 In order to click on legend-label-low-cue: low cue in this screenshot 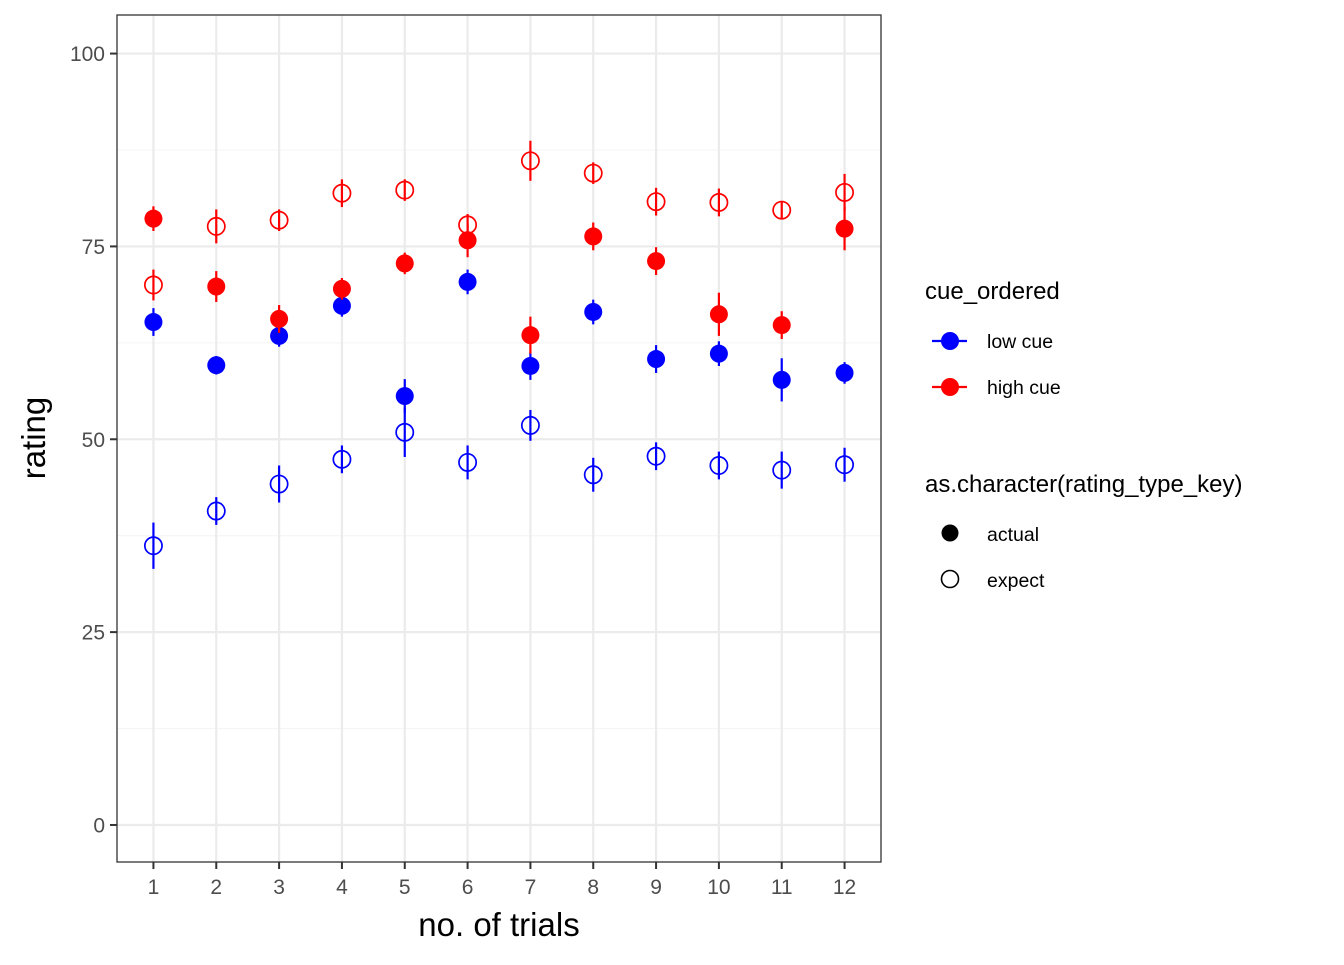, I will do `click(1020, 342)`.